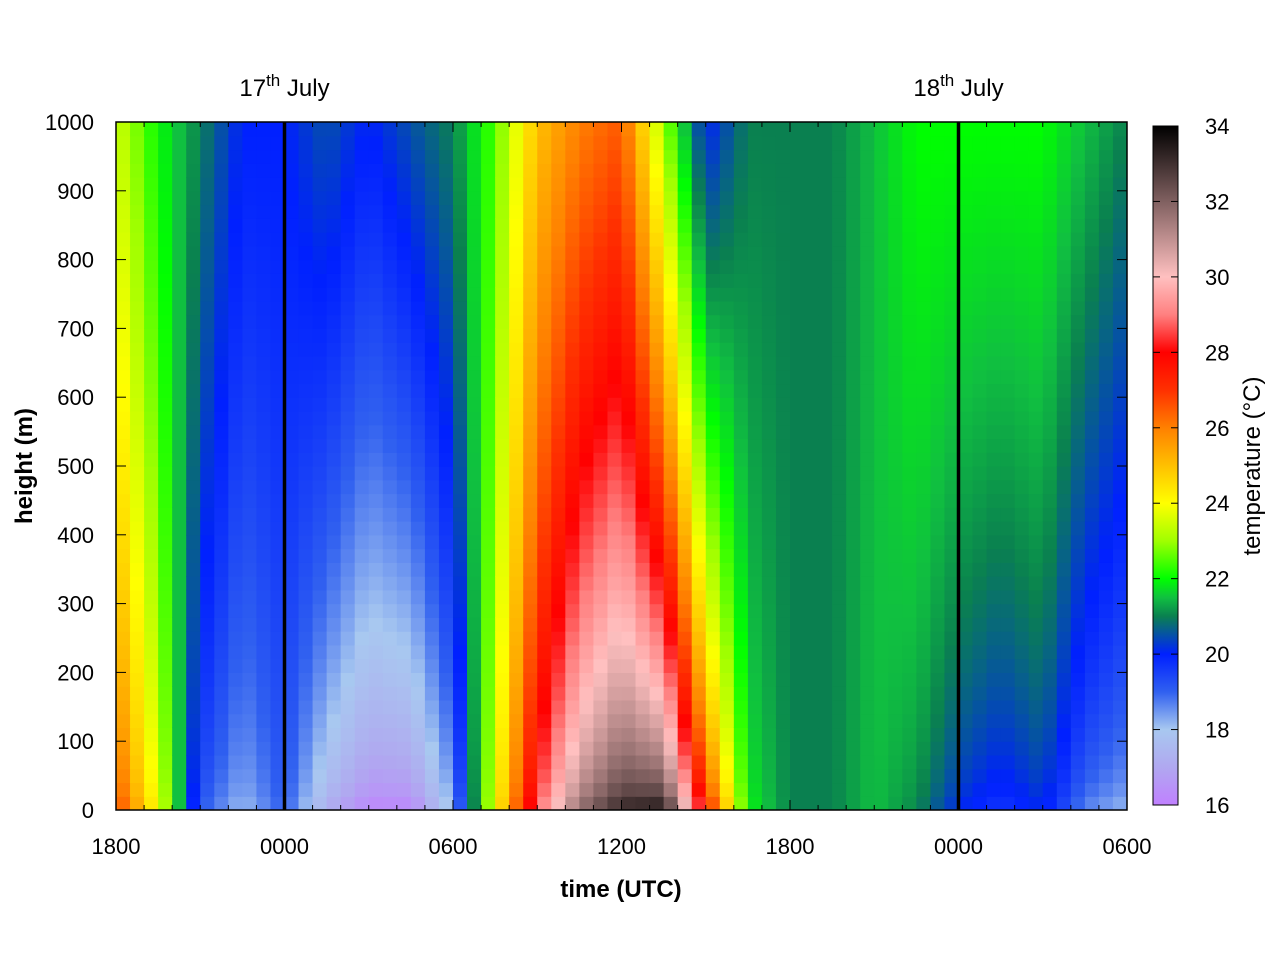  Describe the element at coordinates (75, 466) in the screenshot. I see `y-tick-label: 500` at that location.